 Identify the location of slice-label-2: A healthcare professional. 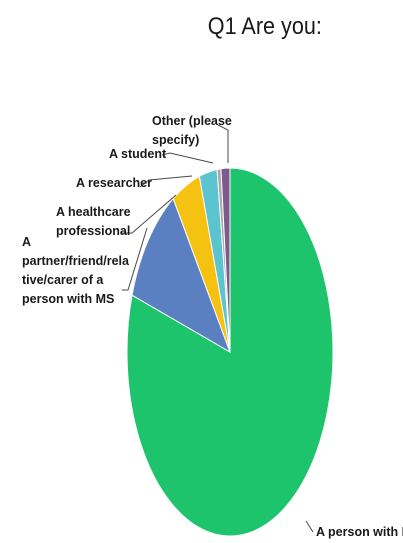
(93, 221).